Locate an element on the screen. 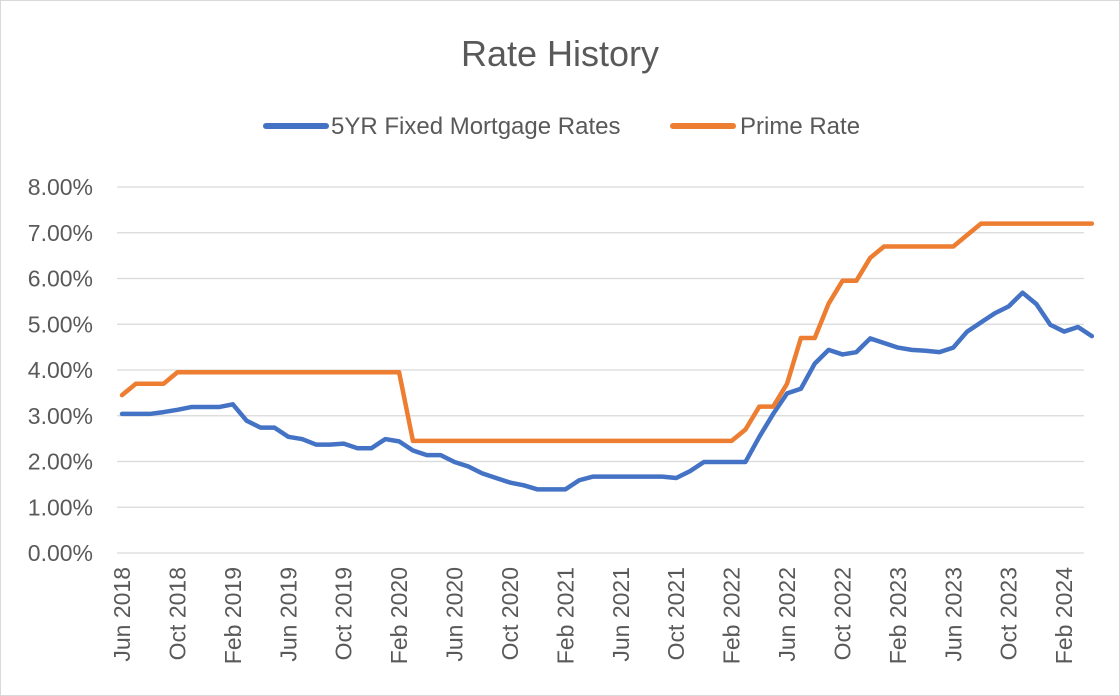  legend-label-prime: Prime Rate is located at coordinates (800, 126).